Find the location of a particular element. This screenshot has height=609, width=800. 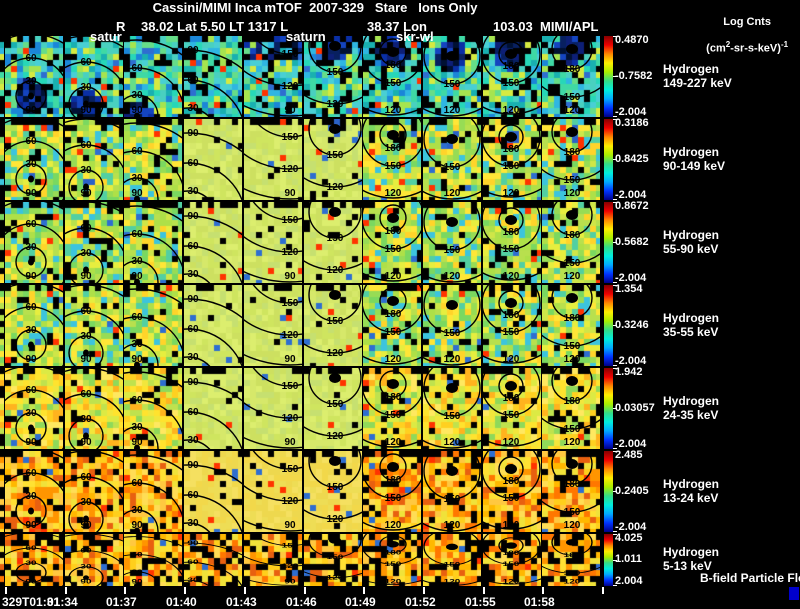

row-label: Hydrogen 90-149 keV is located at coordinates (694, 159).